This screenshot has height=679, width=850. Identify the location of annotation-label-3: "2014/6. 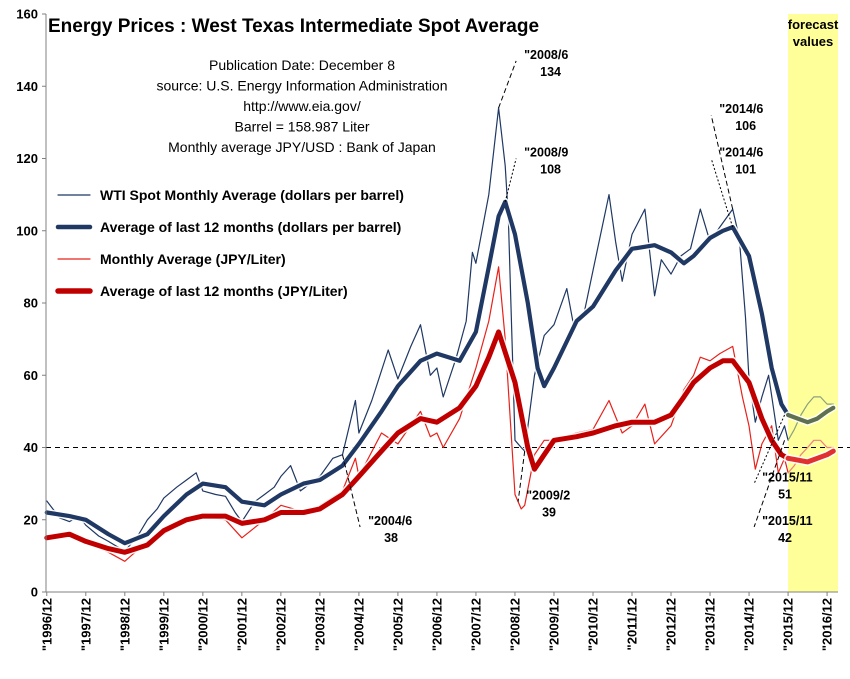
(741, 153).